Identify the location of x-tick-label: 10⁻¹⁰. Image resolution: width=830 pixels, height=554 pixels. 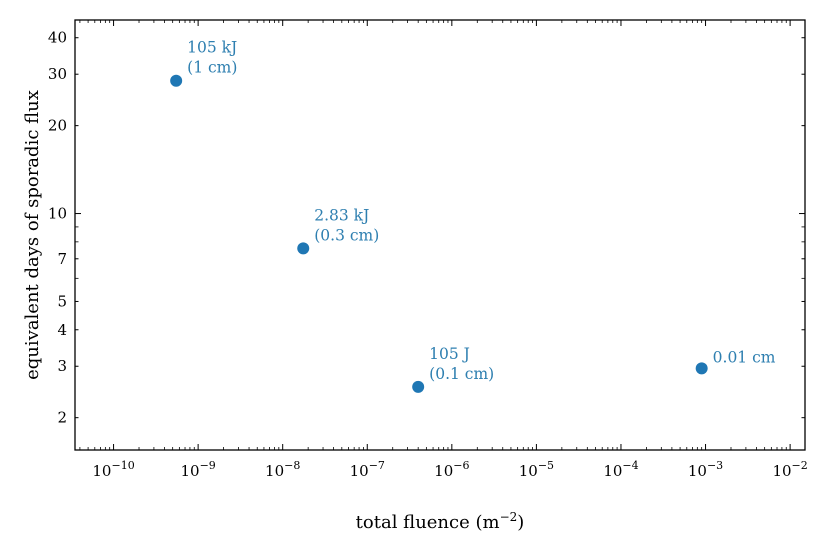
(113, 469).